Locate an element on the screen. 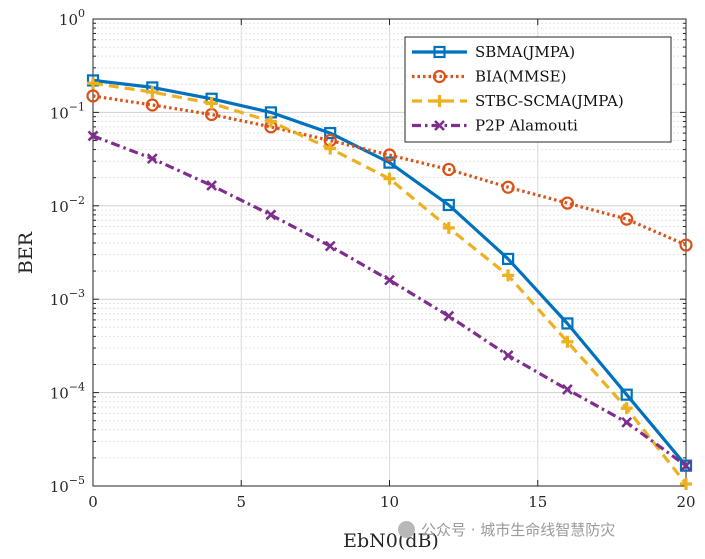 Image resolution: width=705 pixels, height=559 pixels. x-tick-label: 15 is located at coordinates (537, 502).